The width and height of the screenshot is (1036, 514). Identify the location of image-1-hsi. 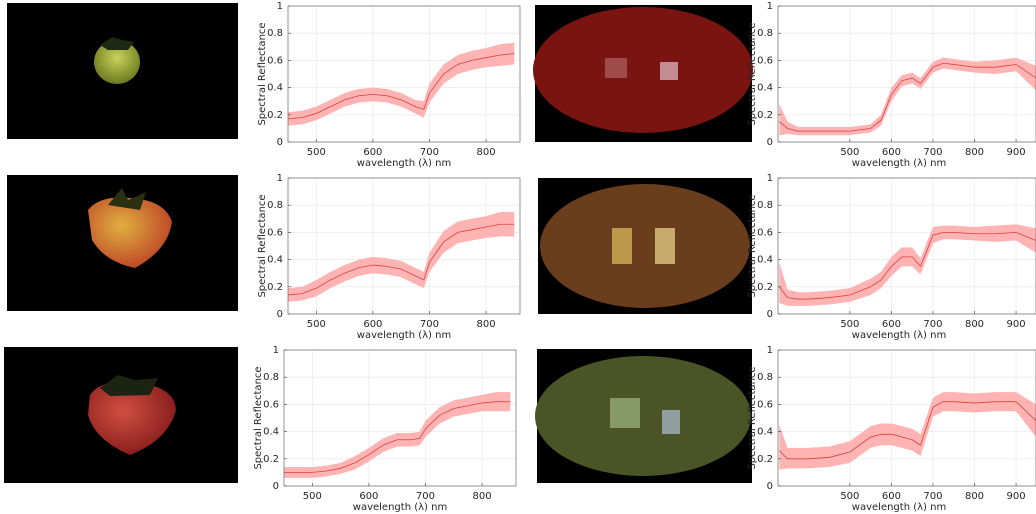
(643, 73).